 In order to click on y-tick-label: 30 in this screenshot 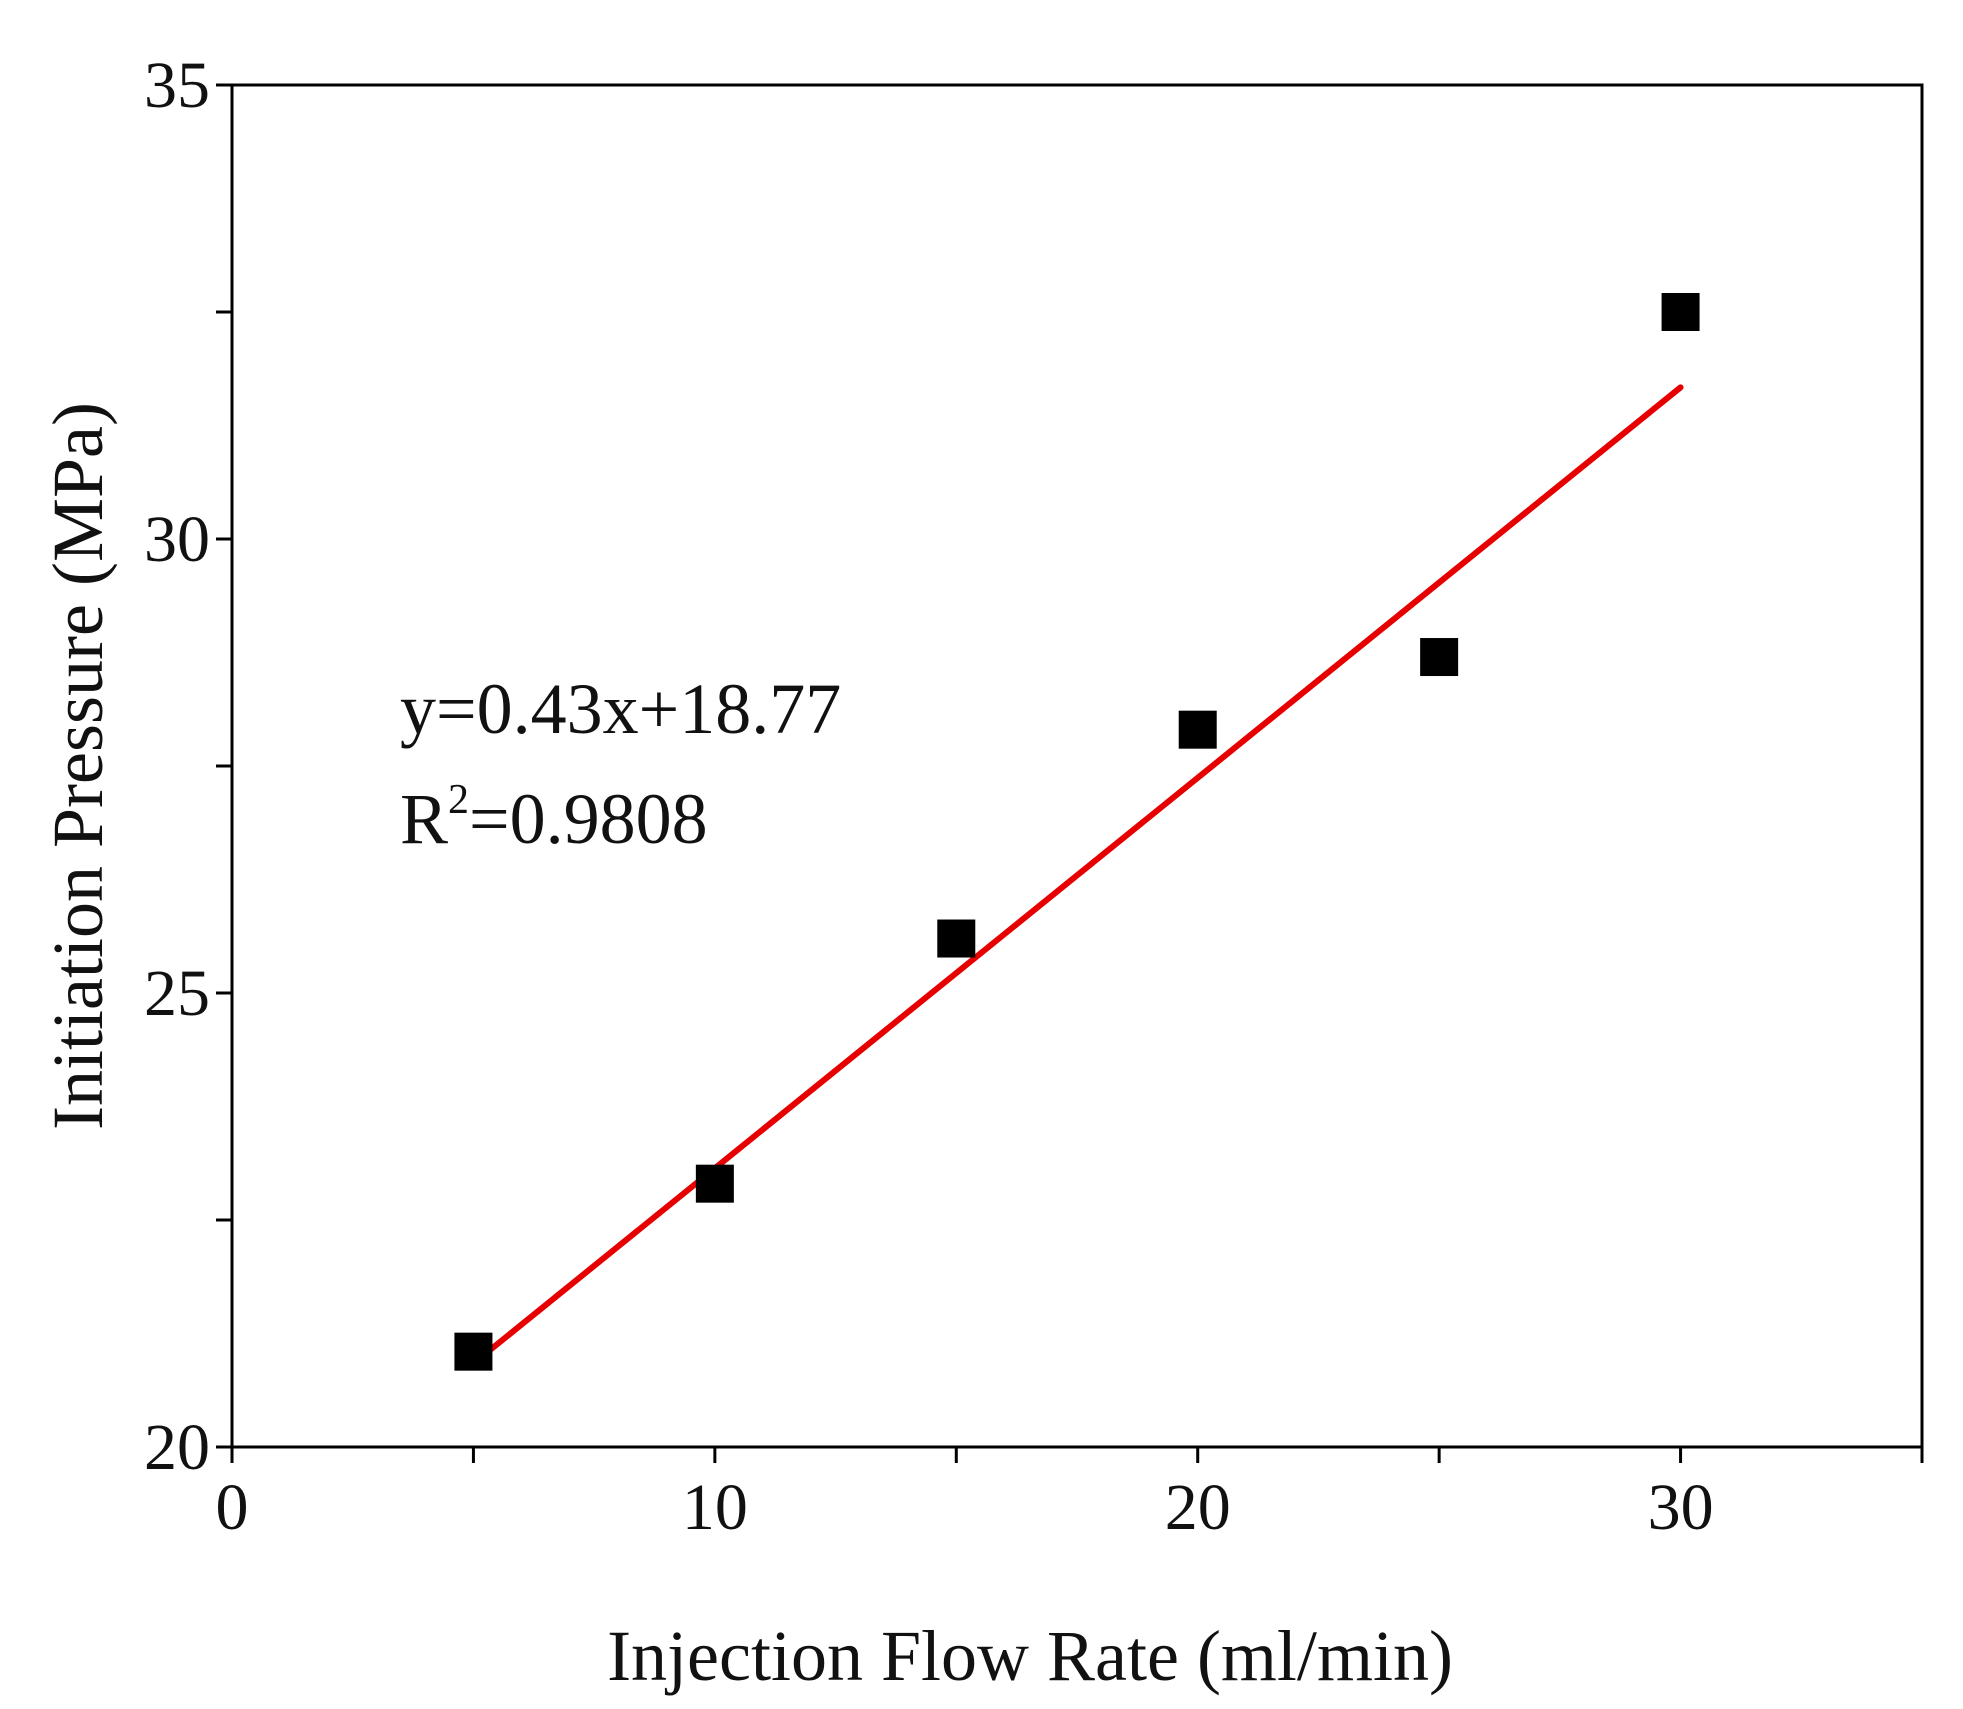, I will do `click(177, 539)`.